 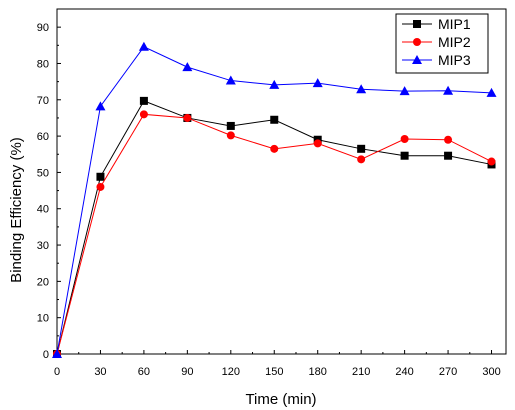 I want to click on x-tick-label: 120, so click(x=231, y=372).